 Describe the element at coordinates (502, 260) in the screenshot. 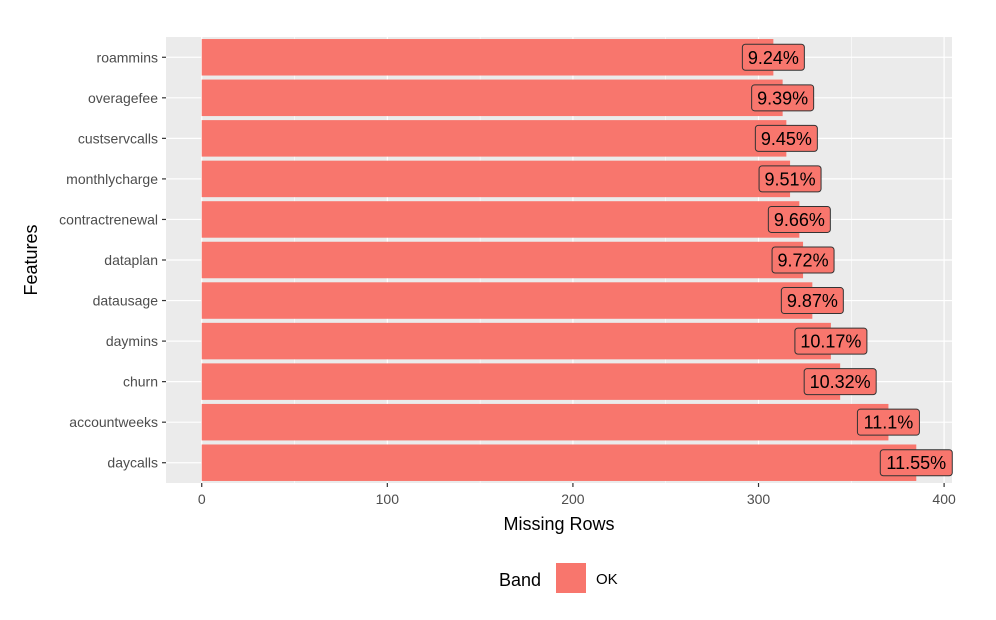

I see `bar-dataplan` at that location.